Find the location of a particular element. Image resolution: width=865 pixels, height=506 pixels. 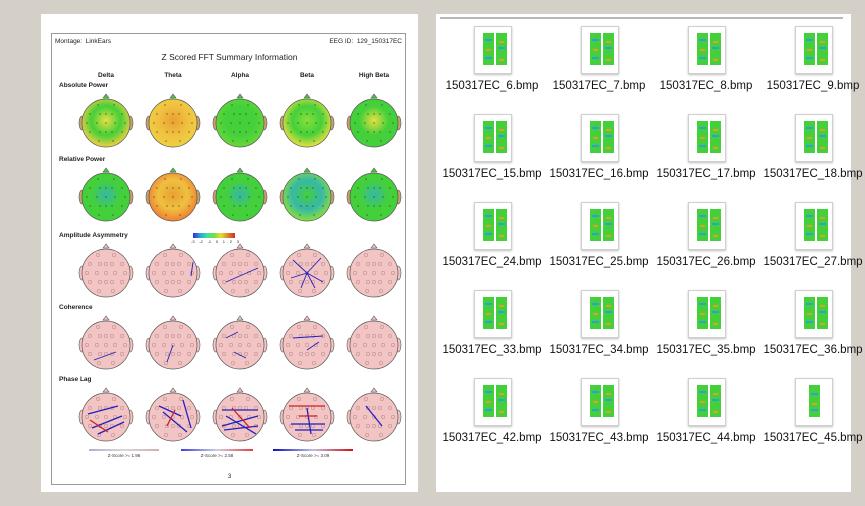

file-name: 150317EC_42.bmp is located at coordinates (492, 438).